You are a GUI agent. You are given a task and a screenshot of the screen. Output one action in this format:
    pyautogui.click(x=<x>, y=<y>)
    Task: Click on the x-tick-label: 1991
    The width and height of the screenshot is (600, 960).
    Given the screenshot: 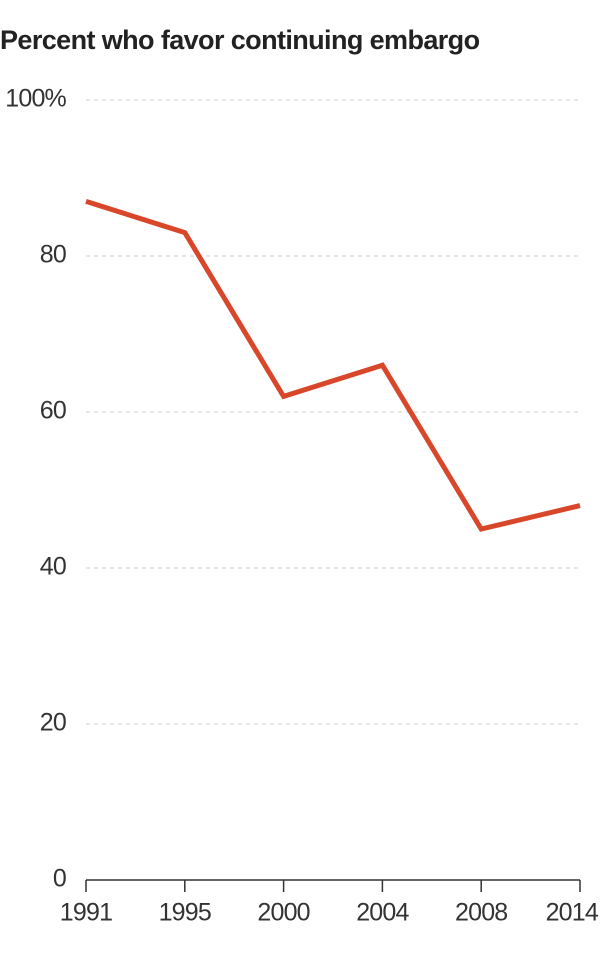 What is the action you would take?
    pyautogui.click(x=86, y=913)
    